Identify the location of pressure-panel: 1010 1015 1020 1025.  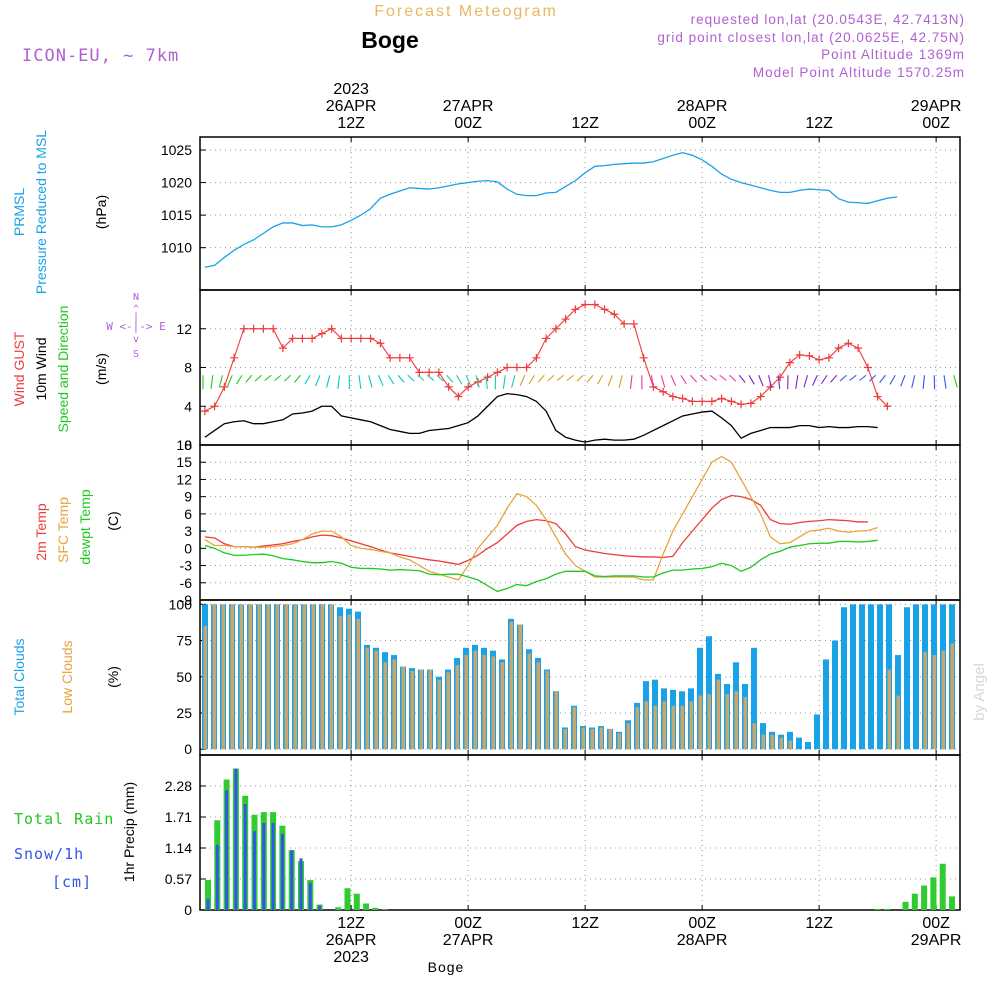
(561, 213).